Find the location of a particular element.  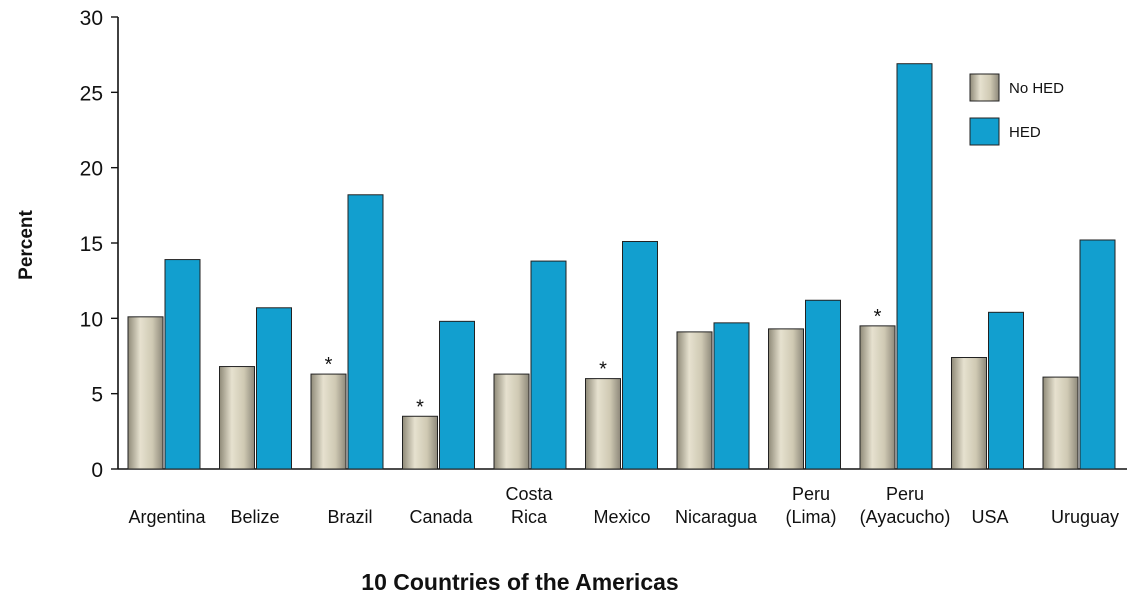

y-tick-label: 0 is located at coordinates (97, 470).